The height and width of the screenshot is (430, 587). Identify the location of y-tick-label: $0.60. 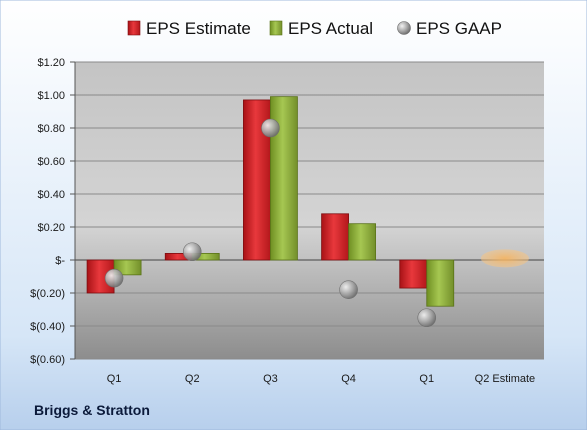
(51, 162).